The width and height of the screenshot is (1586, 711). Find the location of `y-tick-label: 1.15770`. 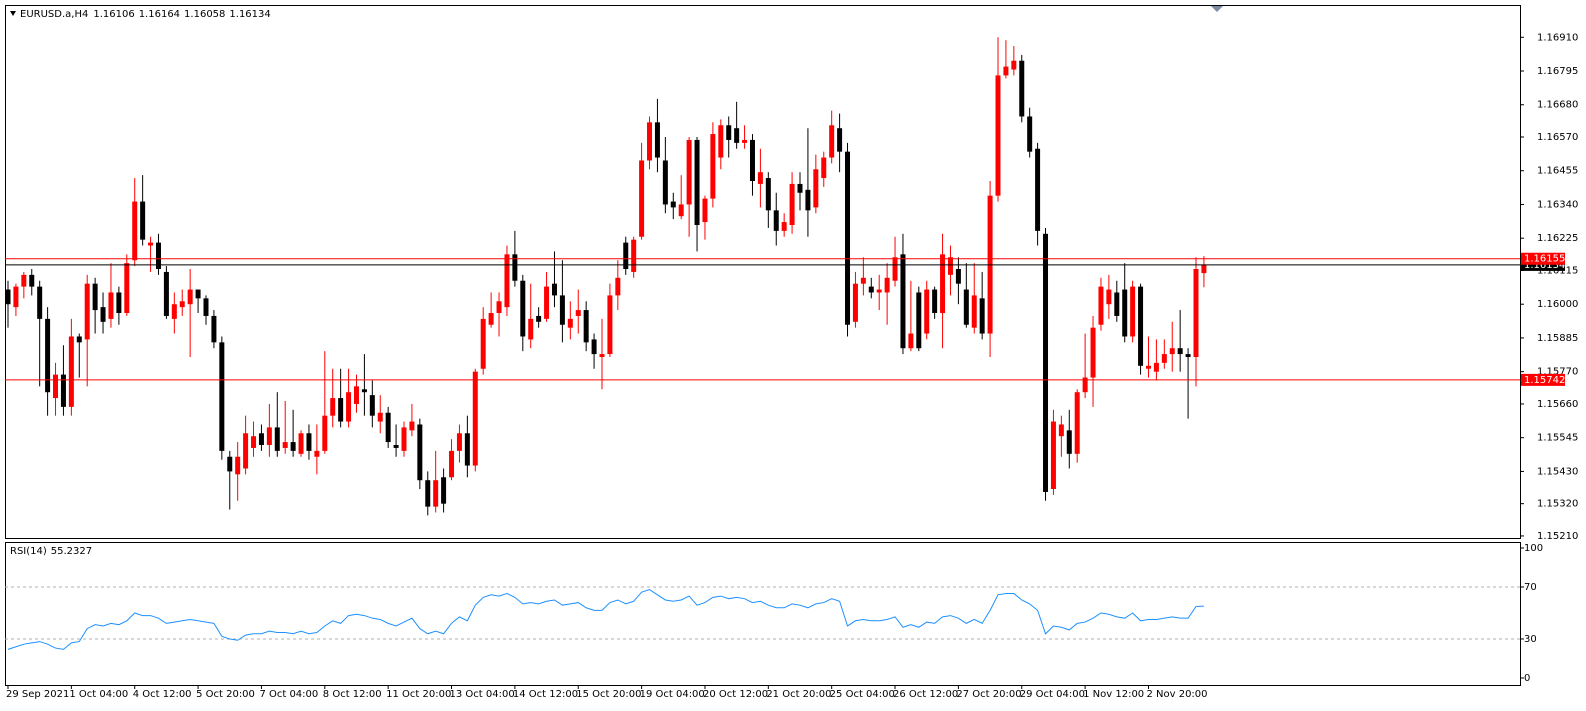

y-tick-label: 1.15770 is located at coordinates (1557, 372).